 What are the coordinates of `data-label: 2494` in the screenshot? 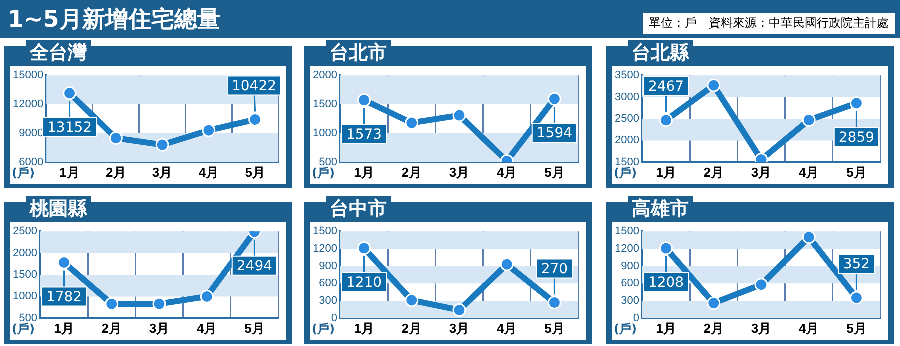 It's located at (254, 266).